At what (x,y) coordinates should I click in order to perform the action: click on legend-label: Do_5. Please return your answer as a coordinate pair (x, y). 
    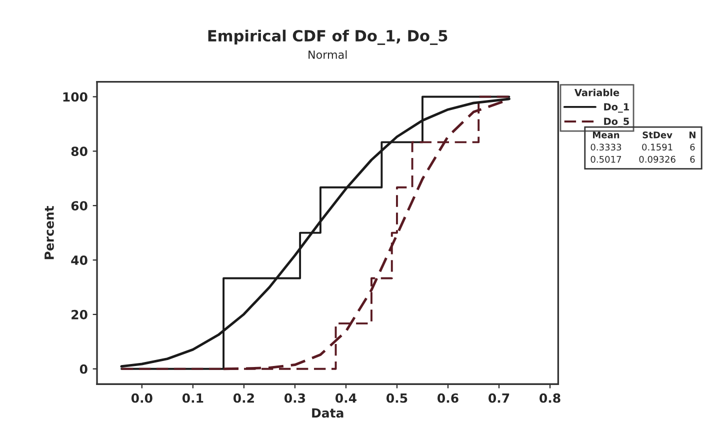
    Looking at the image, I should click on (616, 123).